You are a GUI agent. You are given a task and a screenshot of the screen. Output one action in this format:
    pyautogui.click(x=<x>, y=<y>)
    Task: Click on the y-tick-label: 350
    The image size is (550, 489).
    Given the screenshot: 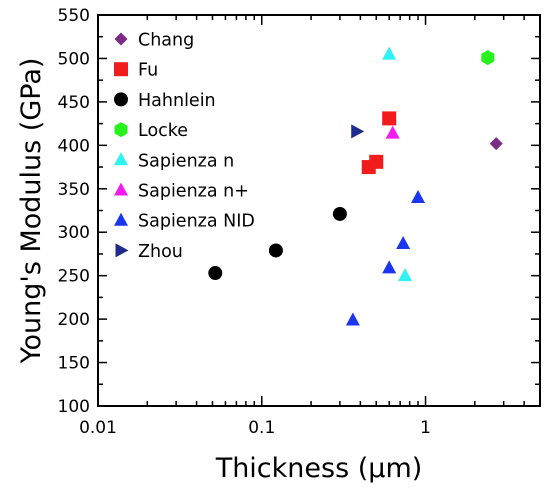 What is the action you would take?
    pyautogui.click(x=74, y=190)
    